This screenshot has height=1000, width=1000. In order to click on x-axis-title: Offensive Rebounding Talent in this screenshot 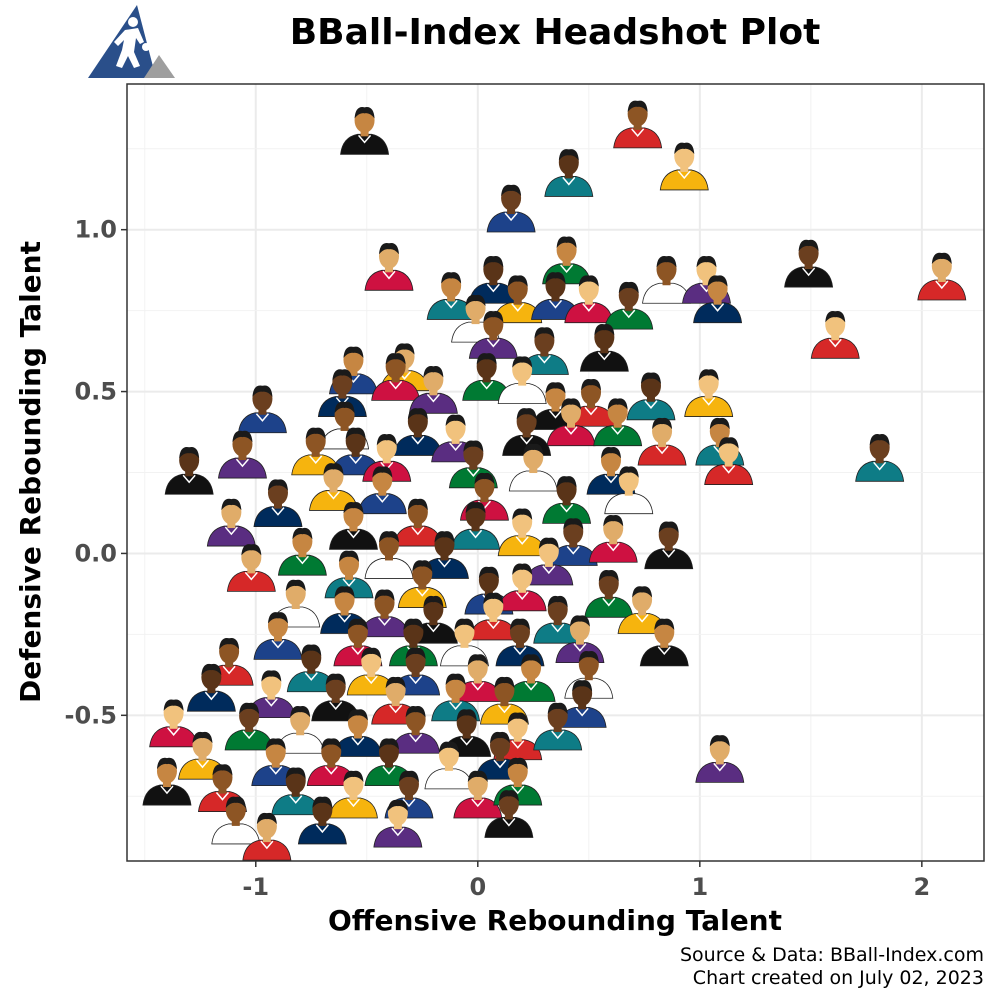, I will do `click(555, 920)`.